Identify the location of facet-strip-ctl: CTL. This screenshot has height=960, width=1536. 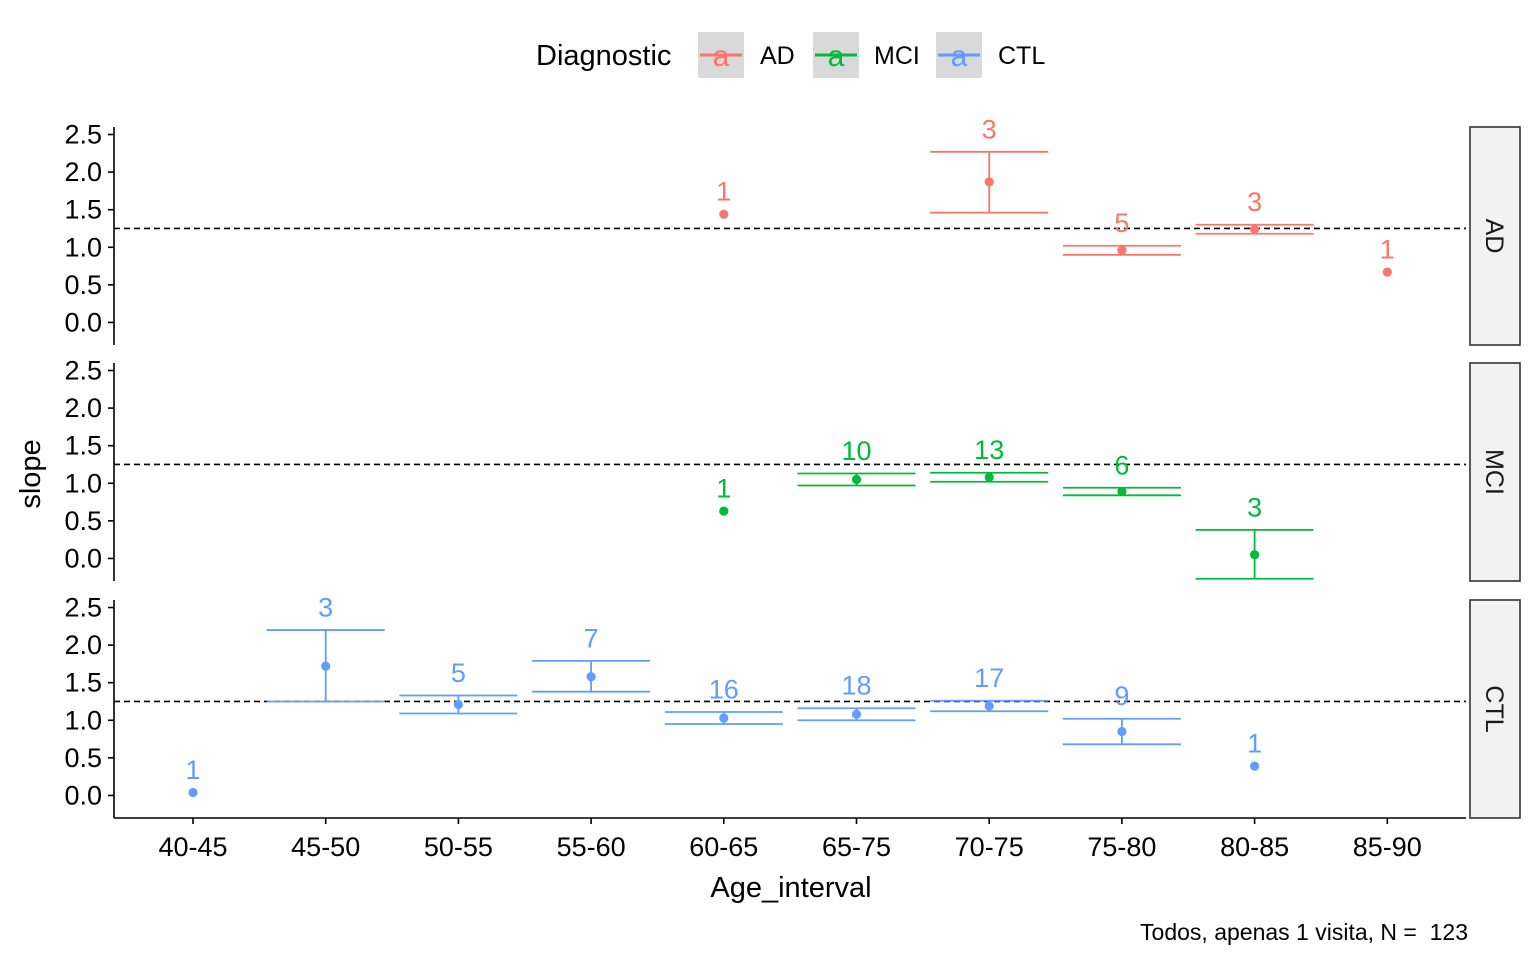
(1495, 709).